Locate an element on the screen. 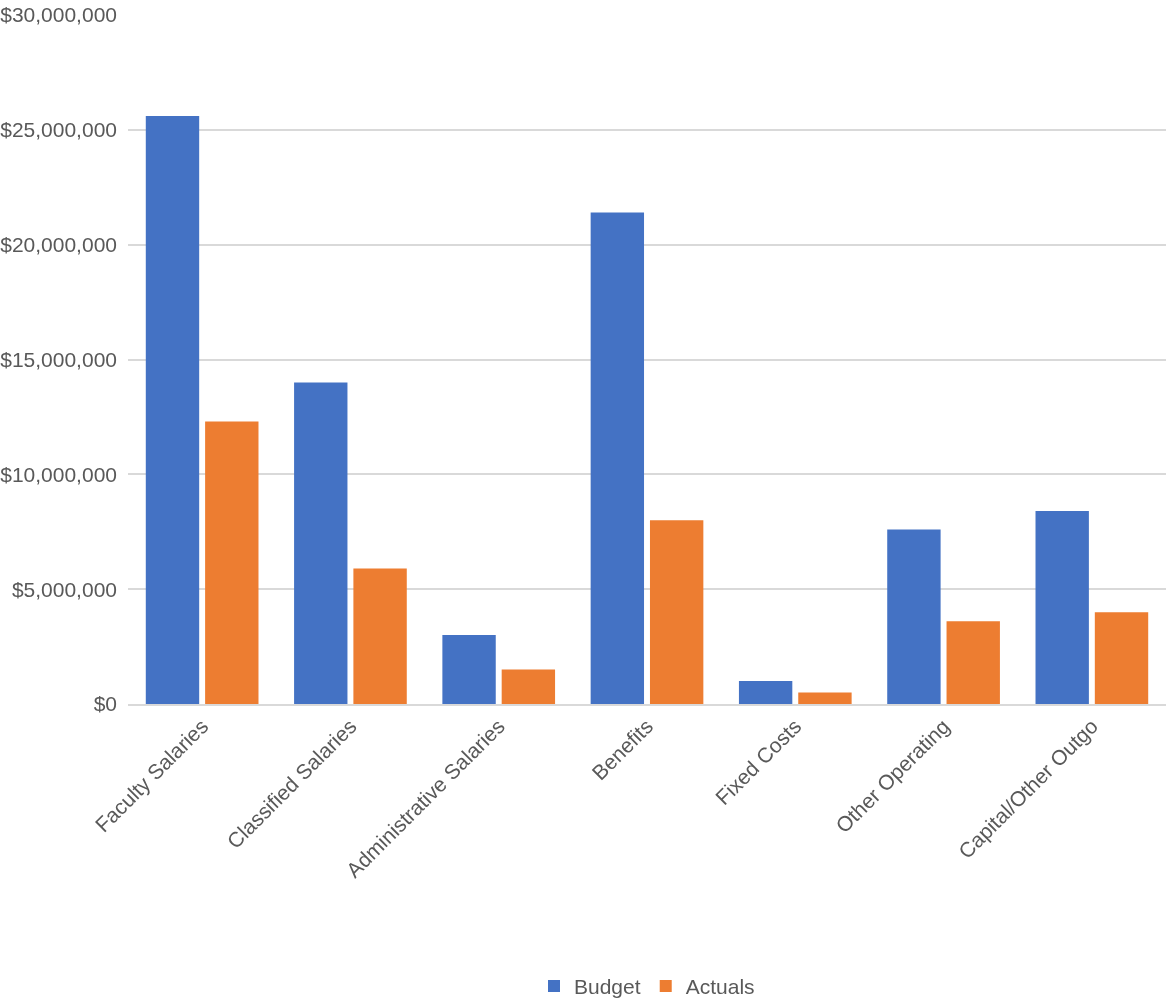 The height and width of the screenshot is (1007, 1166). y-tick-label: $0 is located at coordinates (105, 704).